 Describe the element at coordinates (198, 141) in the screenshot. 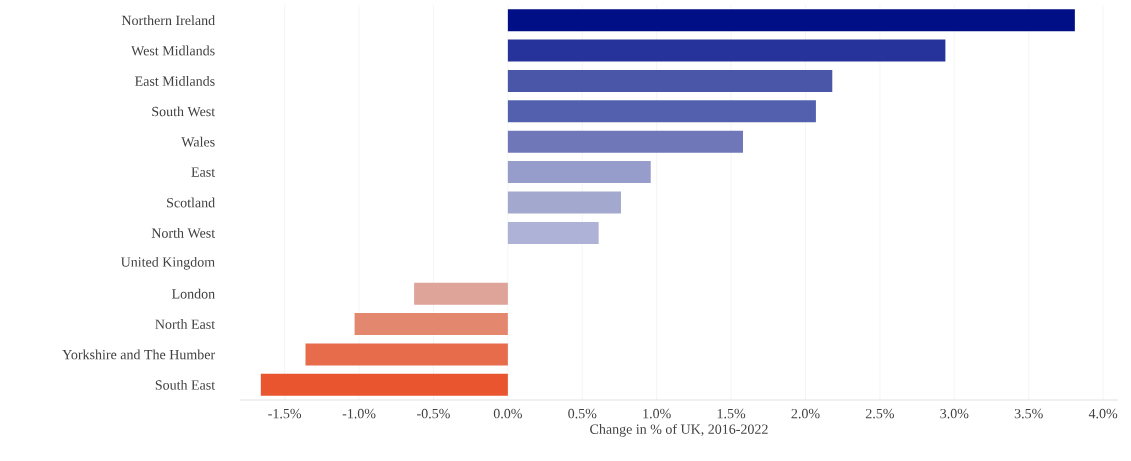

I see `y-tick-label: Wales` at that location.